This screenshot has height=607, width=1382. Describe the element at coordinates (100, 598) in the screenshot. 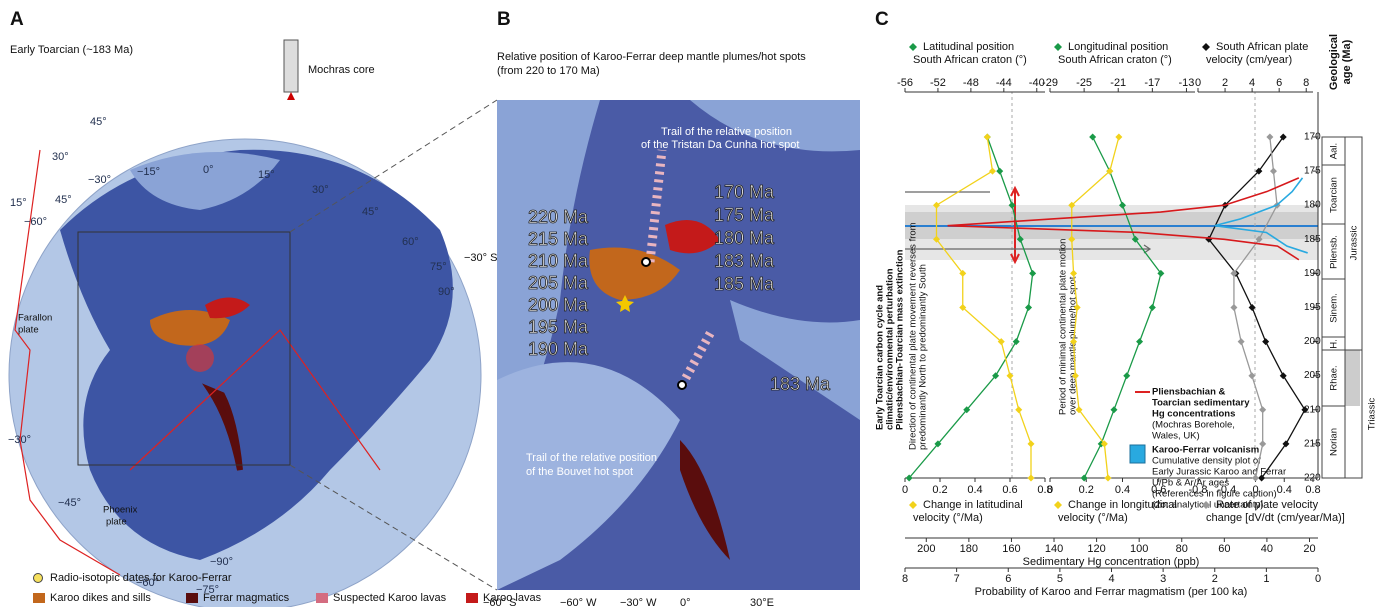

I see `legend-label: Karoo dikes and sills` at that location.